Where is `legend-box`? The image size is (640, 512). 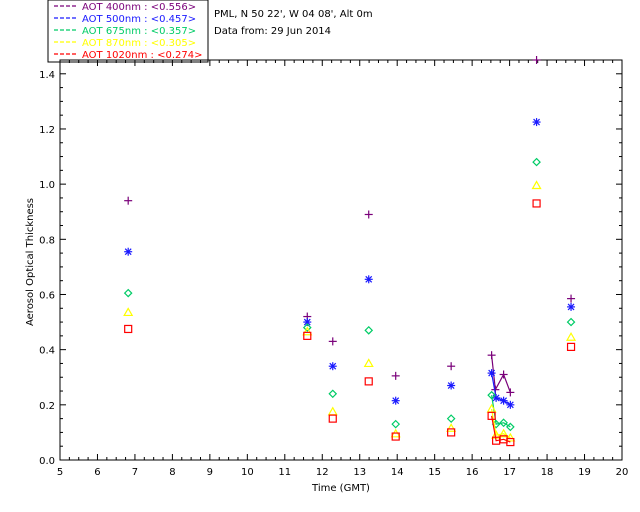
legend-box is located at coordinates (128, 31).